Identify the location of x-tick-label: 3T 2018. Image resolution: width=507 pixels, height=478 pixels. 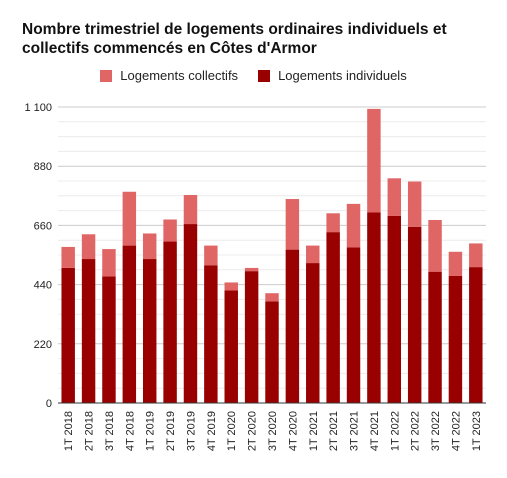
(110, 431).